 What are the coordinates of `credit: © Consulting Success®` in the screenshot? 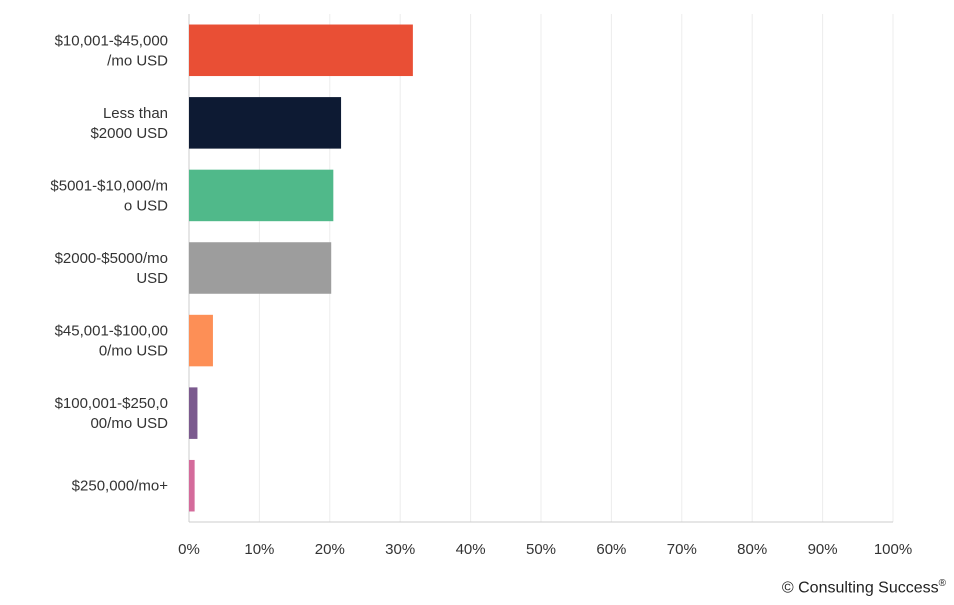 It's located at (864, 587).